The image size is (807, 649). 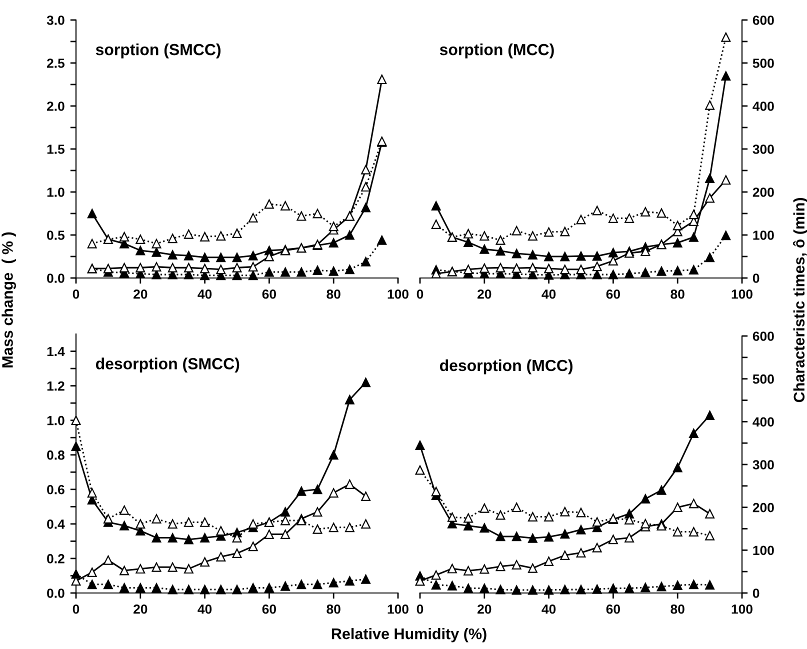 What do you see at coordinates (56, 524) in the screenshot?
I see `y-tick-label: 0.4` at bounding box center [56, 524].